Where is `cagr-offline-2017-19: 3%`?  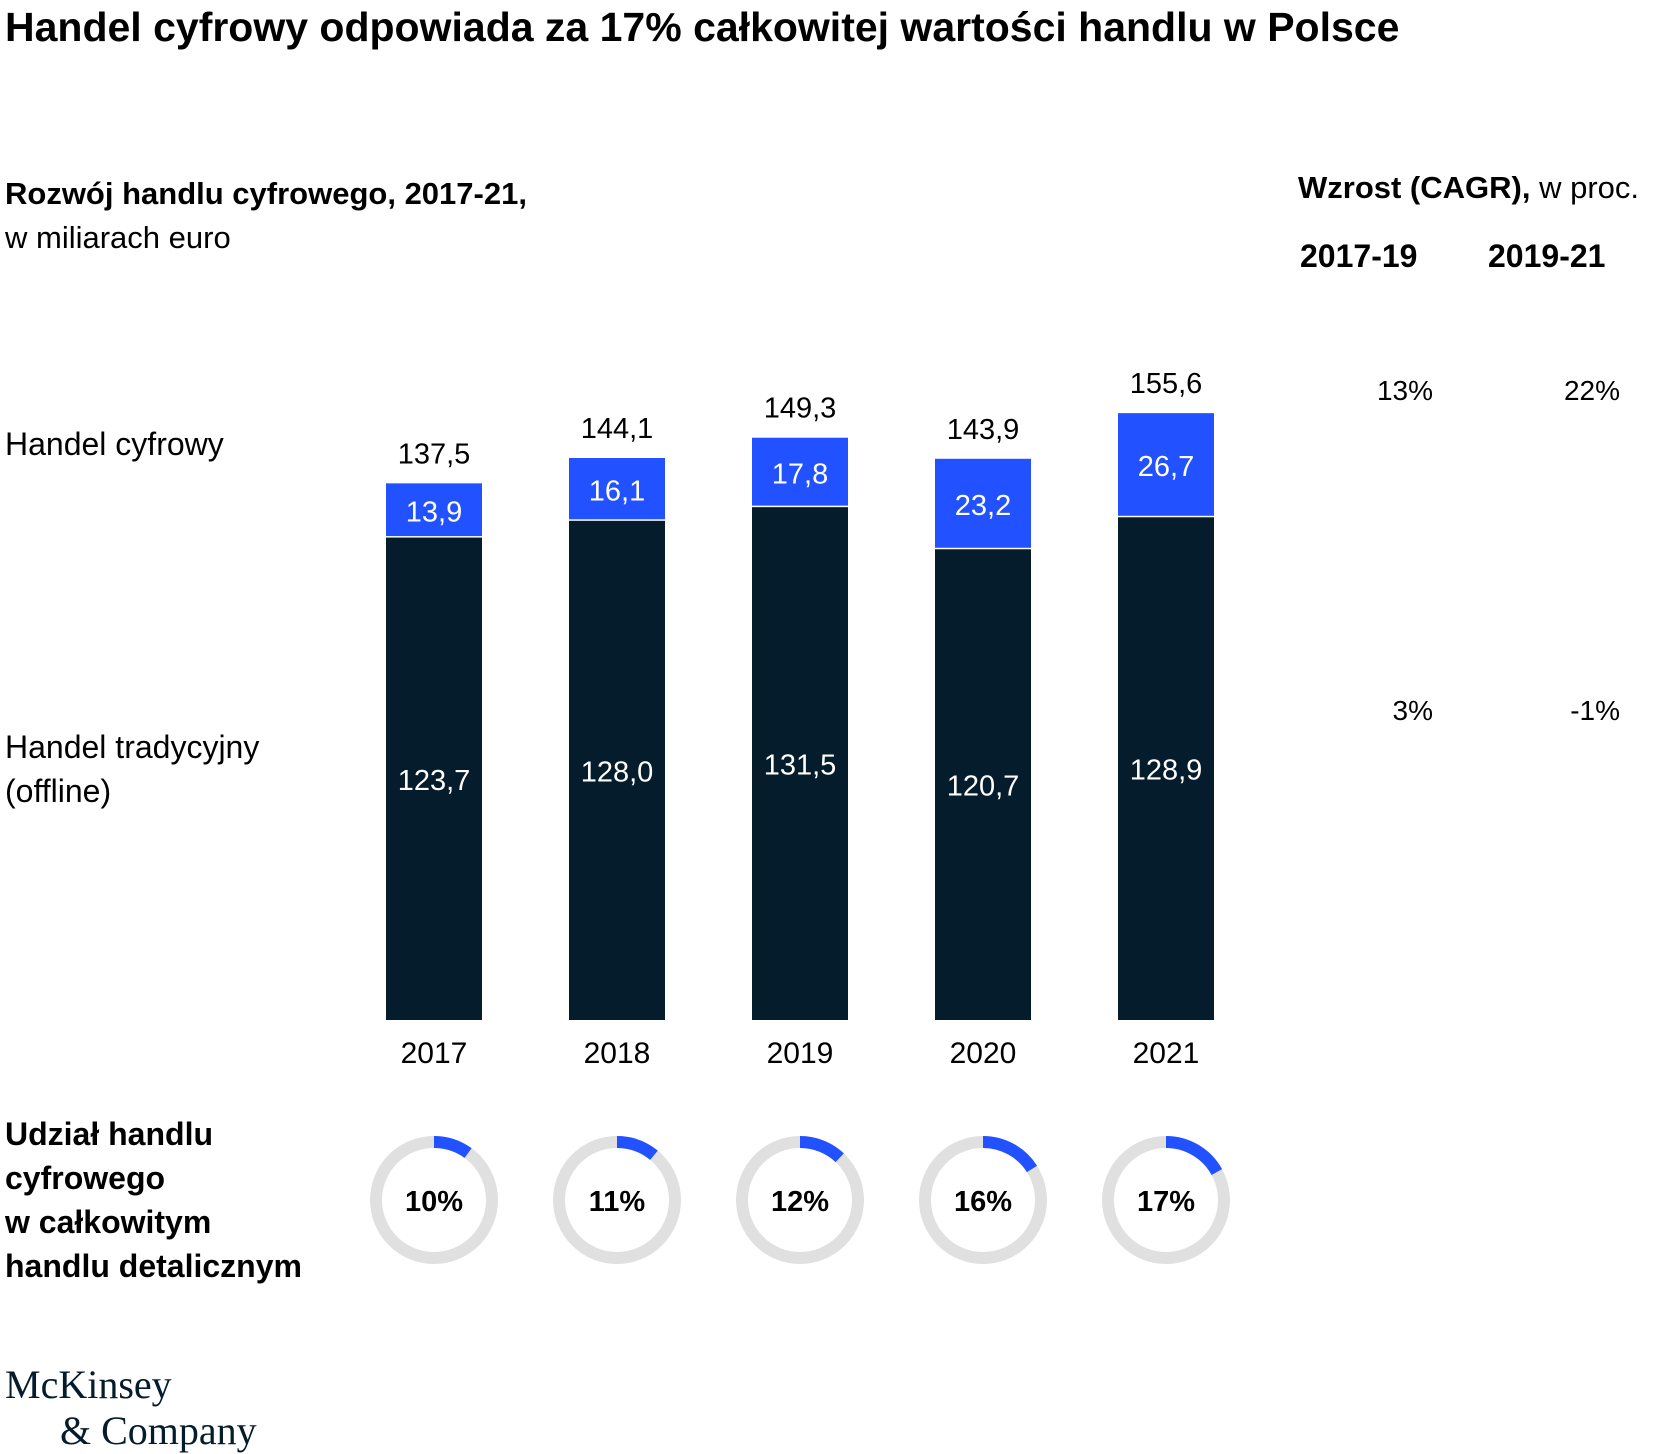 cagr-offline-2017-19: 3% is located at coordinates (1412, 710).